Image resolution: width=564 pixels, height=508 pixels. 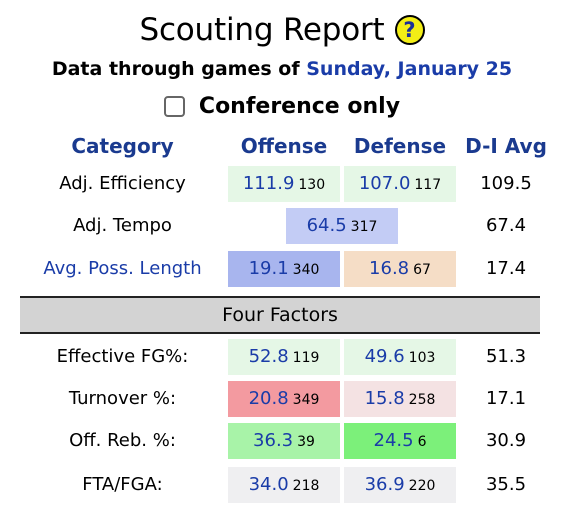 What do you see at coordinates (422, 442) in the screenshot?
I see `cell-rank: 6` at bounding box center [422, 442].